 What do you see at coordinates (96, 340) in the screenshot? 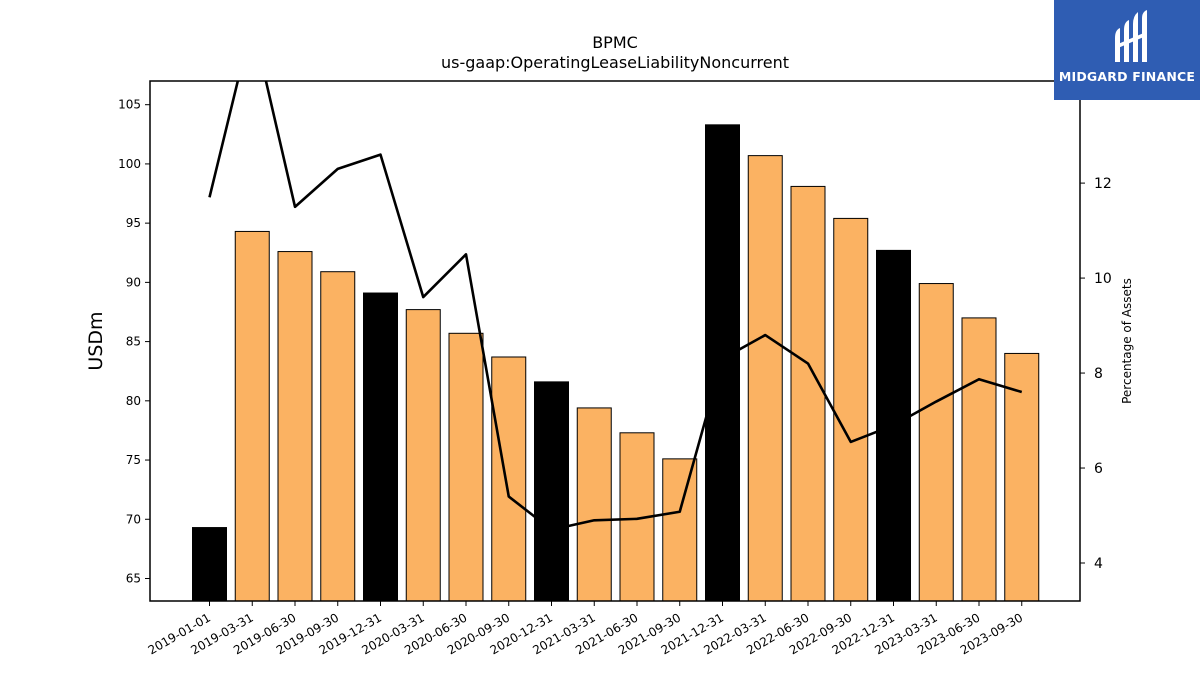
I see `y-axis-label: USDm` at bounding box center [96, 340].